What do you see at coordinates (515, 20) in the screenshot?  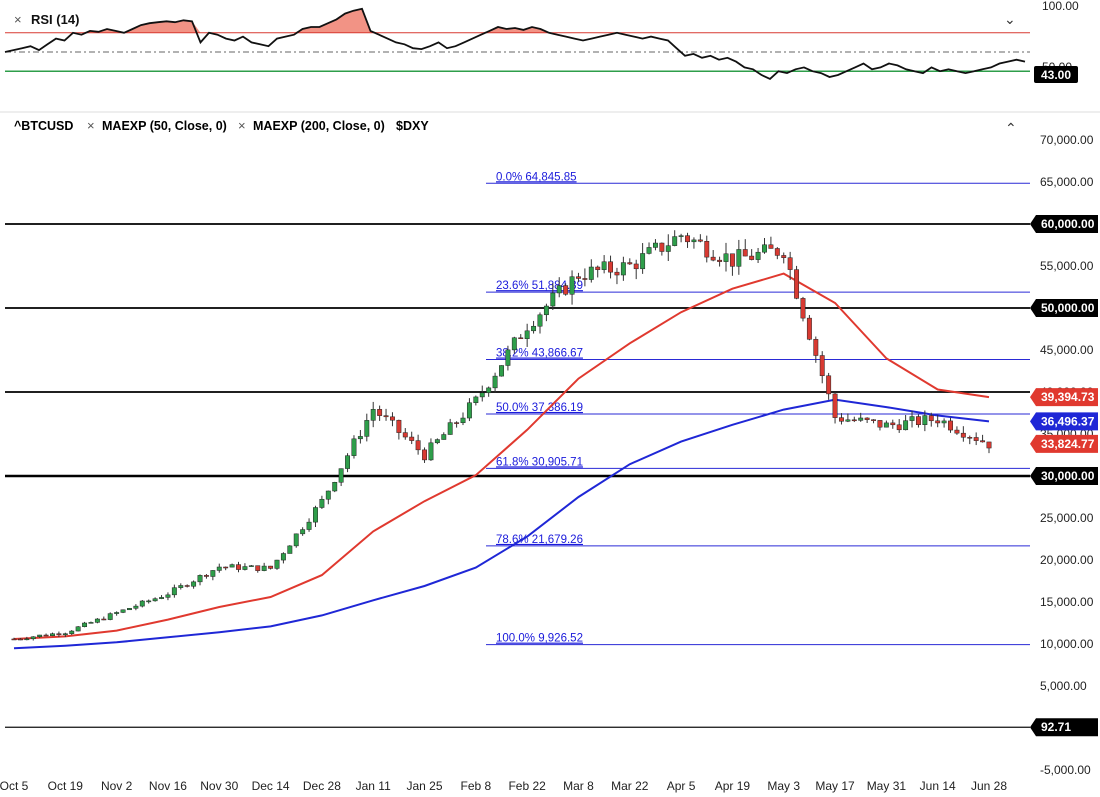 I see `rsi-overbought-fill` at bounding box center [515, 20].